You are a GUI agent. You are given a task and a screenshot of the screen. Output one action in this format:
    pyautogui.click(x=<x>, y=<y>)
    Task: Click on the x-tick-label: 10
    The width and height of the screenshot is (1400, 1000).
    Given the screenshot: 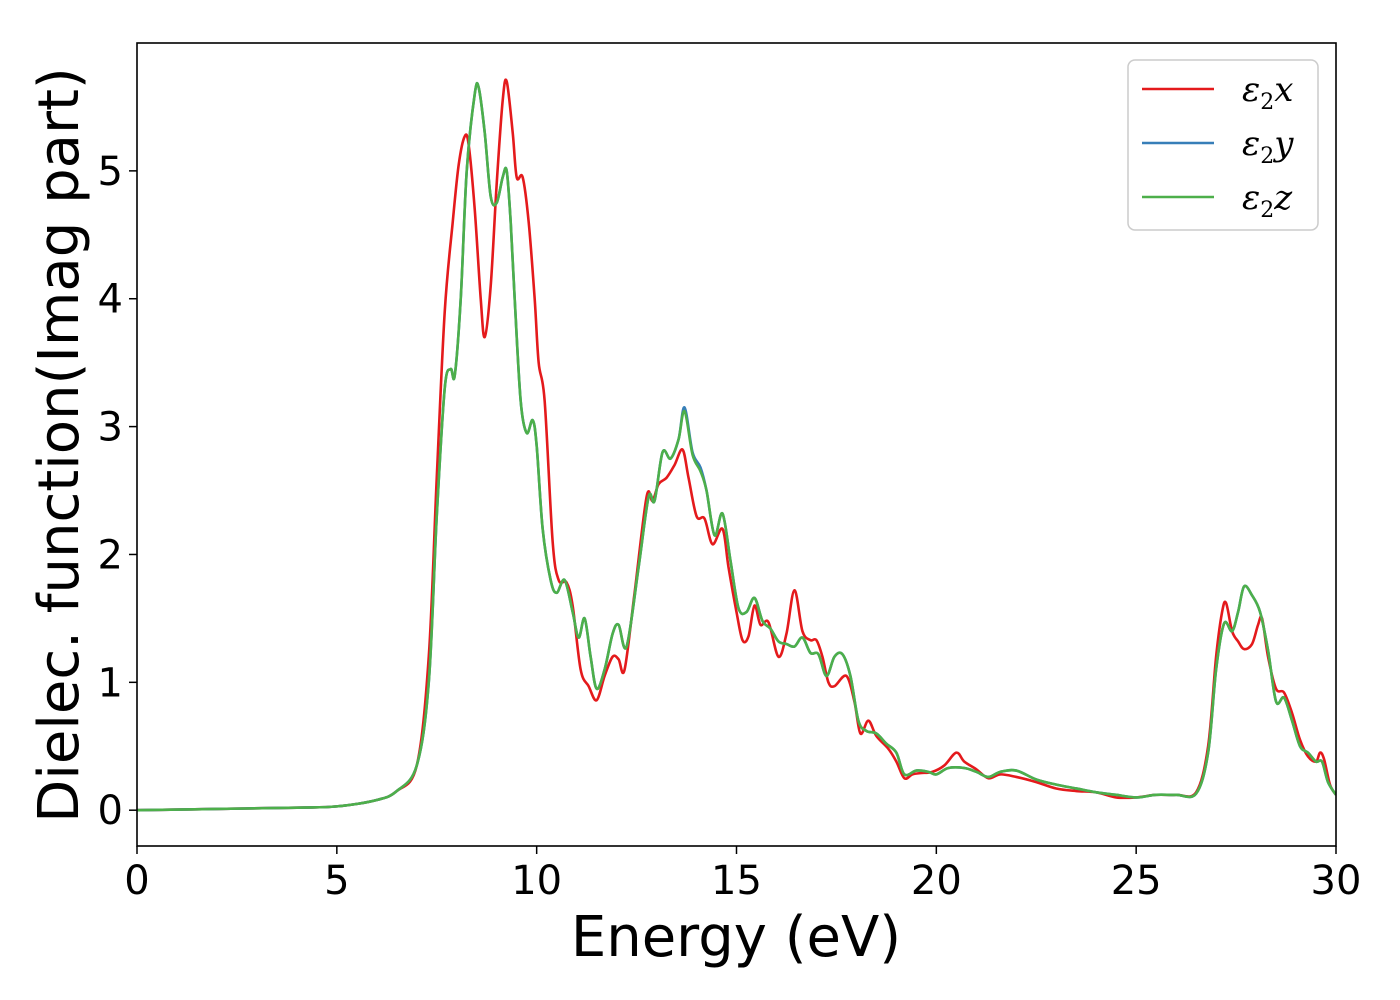 What is the action you would take?
    pyautogui.click(x=536, y=881)
    